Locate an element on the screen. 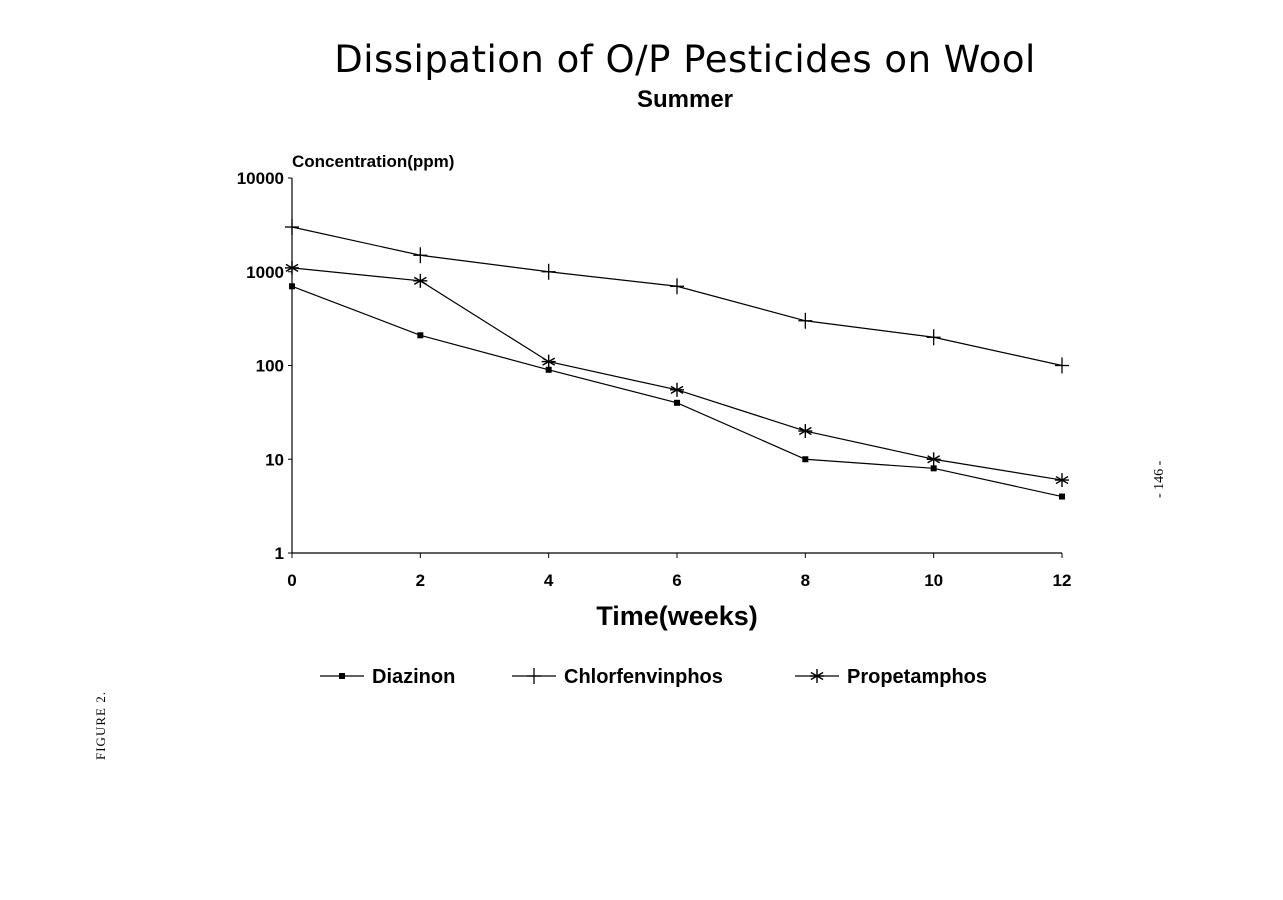 This screenshot has width=1283, height=900. legend-marker-diazinon is located at coordinates (342, 676).